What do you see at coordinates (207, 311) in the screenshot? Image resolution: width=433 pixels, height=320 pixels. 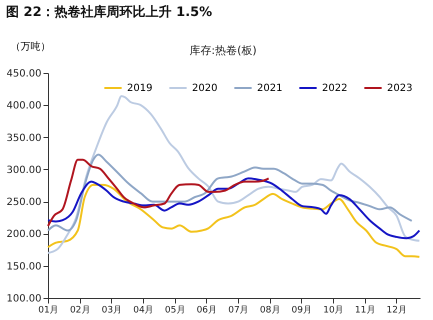 I see `x-tick-label: 06月` at bounding box center [207, 311].